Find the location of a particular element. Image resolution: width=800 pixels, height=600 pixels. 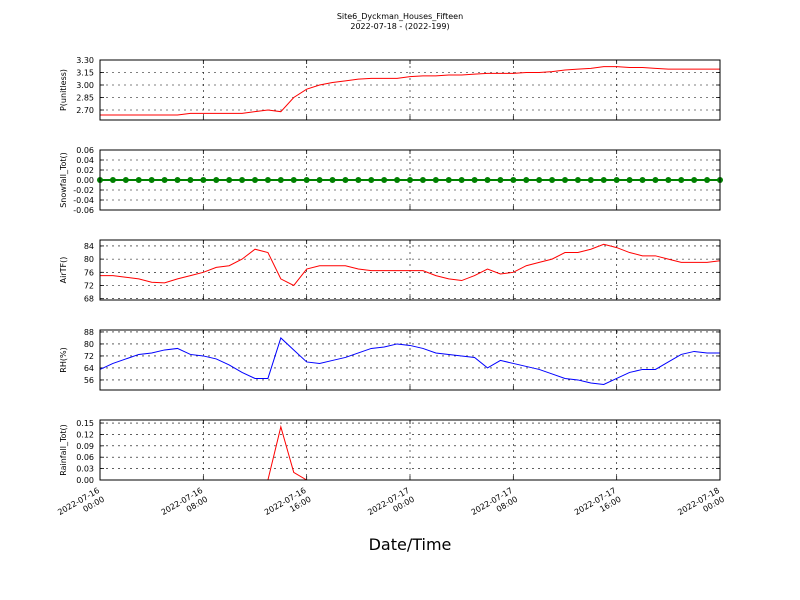

y-tick-label: 0.12 is located at coordinates (85, 434).